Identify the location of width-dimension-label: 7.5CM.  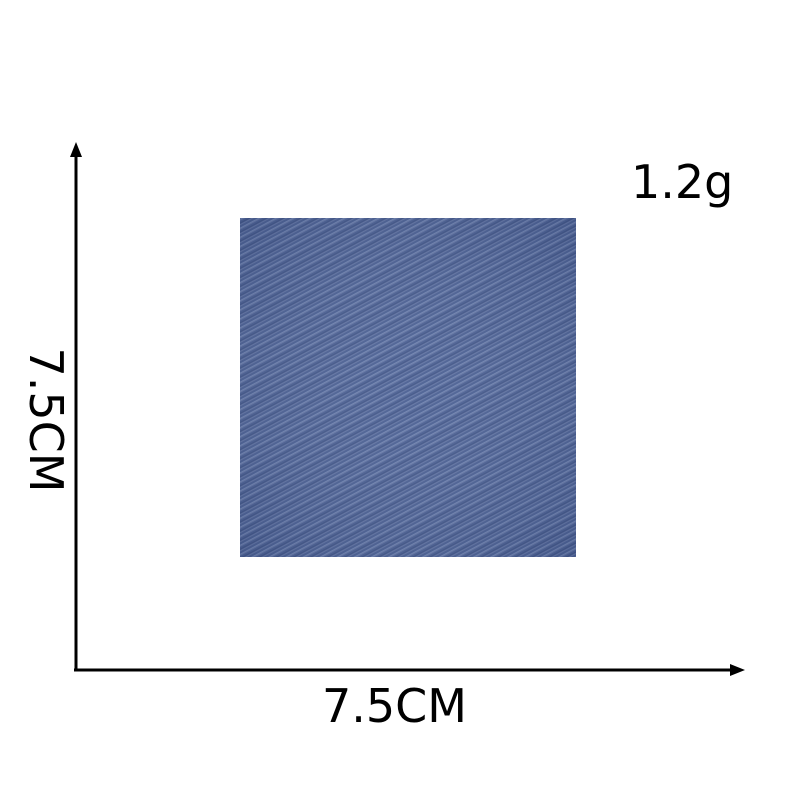
(394, 706).